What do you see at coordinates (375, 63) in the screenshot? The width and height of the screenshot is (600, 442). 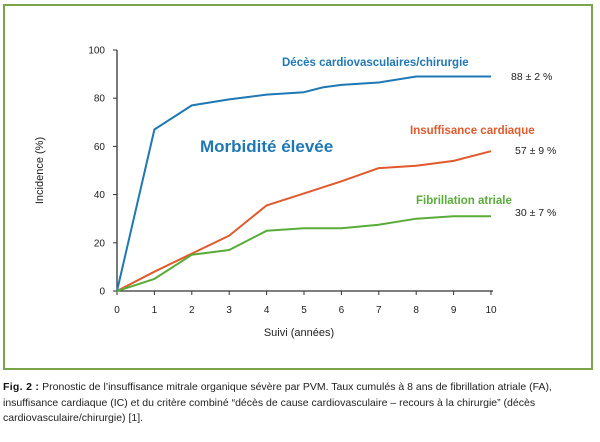 I see `series-name-deces-cardiovasculaires-chirurgie: Décès cardiovasculaires/chirurgie` at bounding box center [375, 63].